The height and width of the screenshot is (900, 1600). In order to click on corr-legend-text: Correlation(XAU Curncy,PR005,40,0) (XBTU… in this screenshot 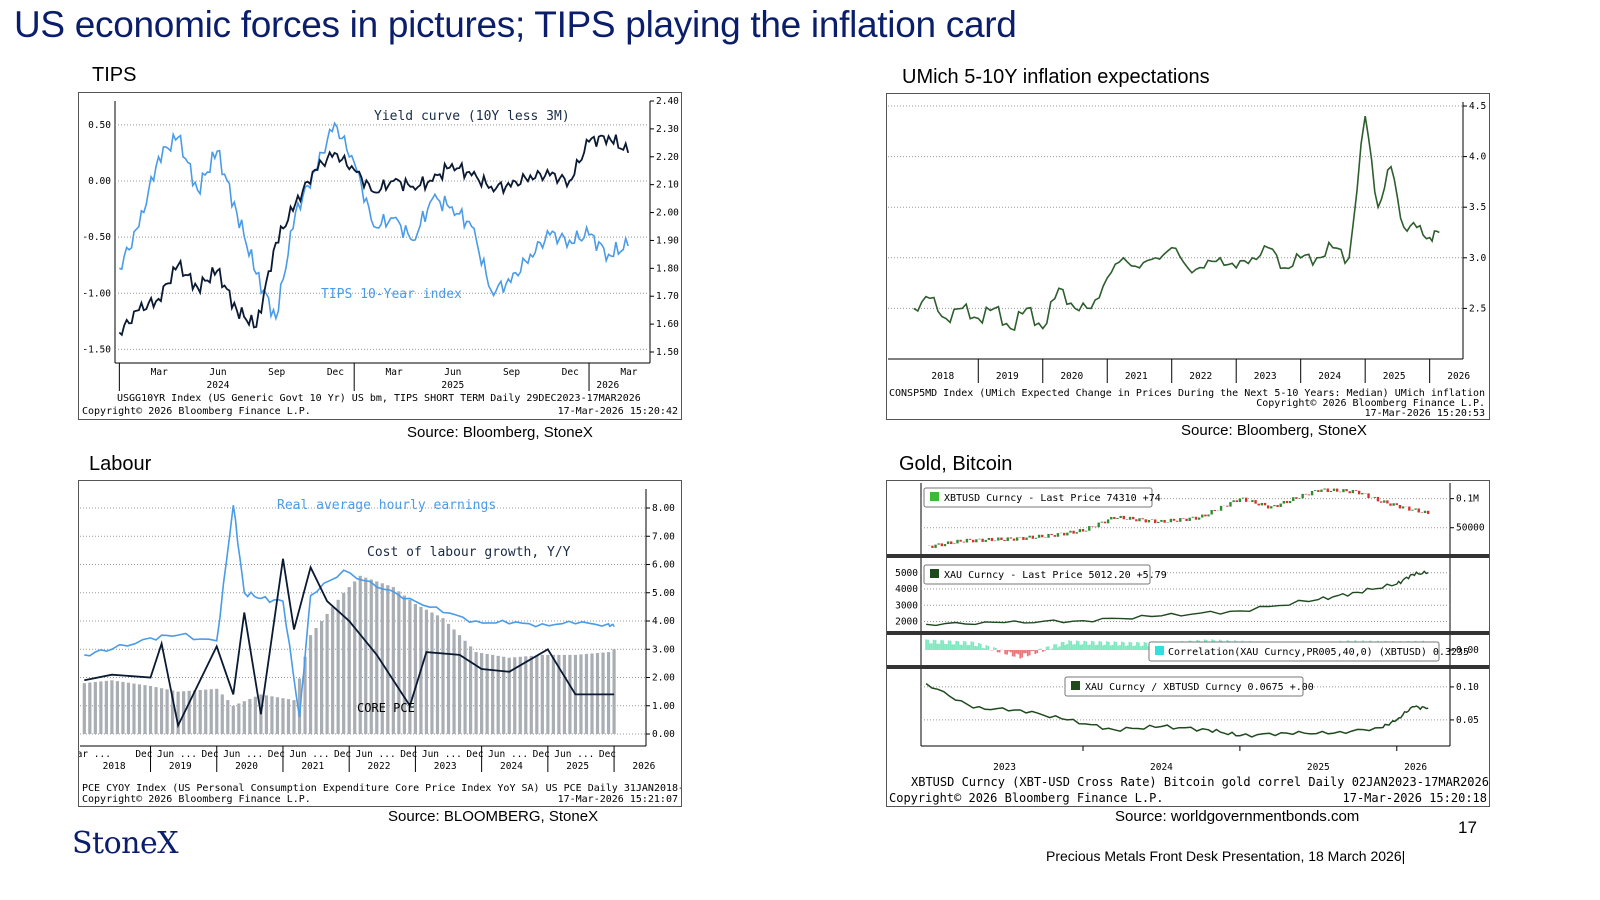, I will do `click(1318, 652)`.